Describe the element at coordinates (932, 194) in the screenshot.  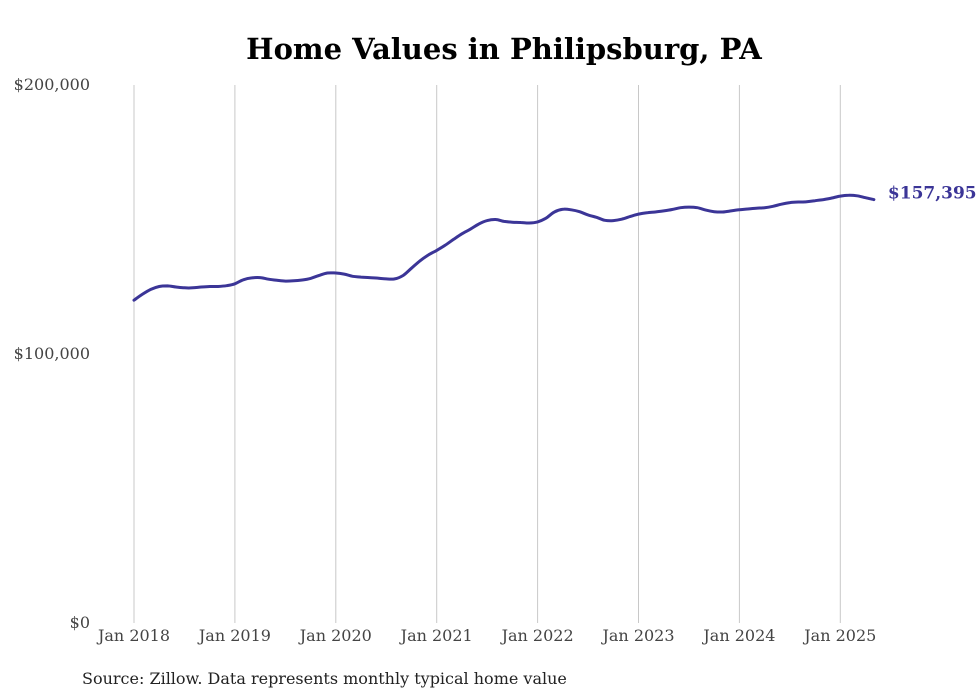
I see `end-value-label: $157,395` at that location.